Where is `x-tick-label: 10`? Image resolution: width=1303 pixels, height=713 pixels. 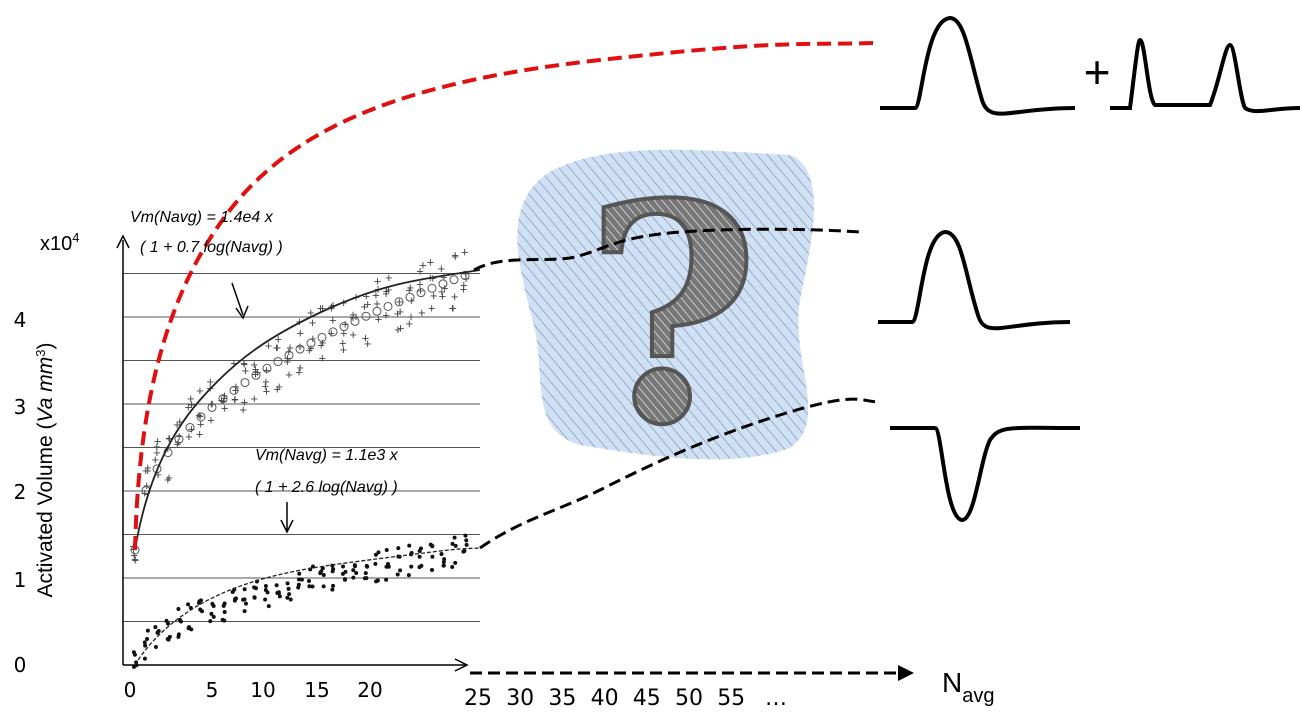 x-tick-label: 10 is located at coordinates (262, 690).